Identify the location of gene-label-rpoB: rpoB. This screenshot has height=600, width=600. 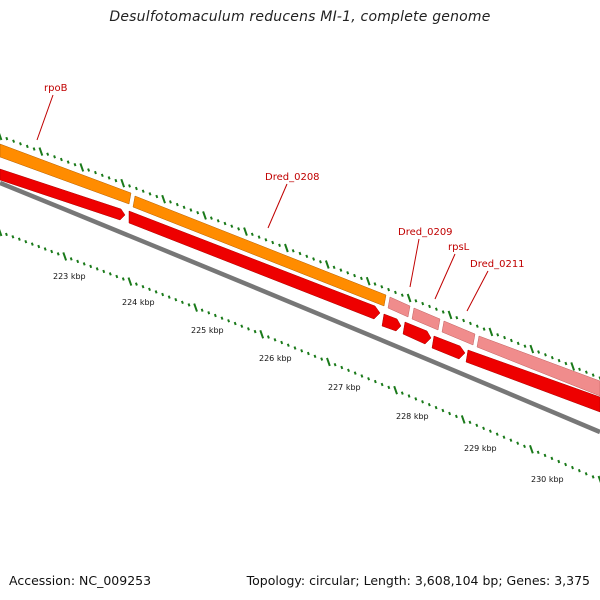
(56, 88).